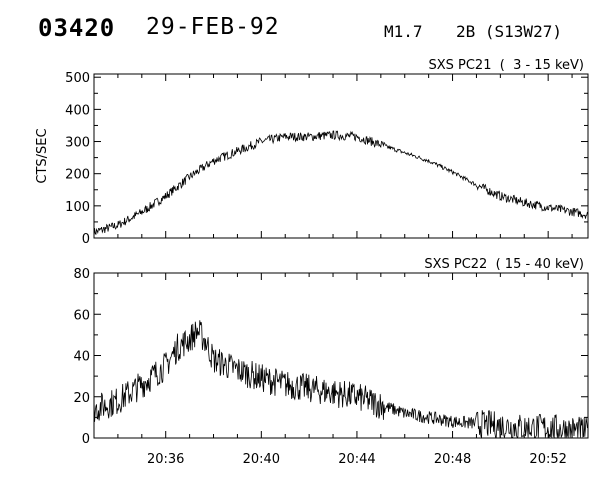 The width and height of the screenshot is (600, 480). What do you see at coordinates (403, 31) in the screenshot?
I see `flare-class: M1.7` at bounding box center [403, 31].